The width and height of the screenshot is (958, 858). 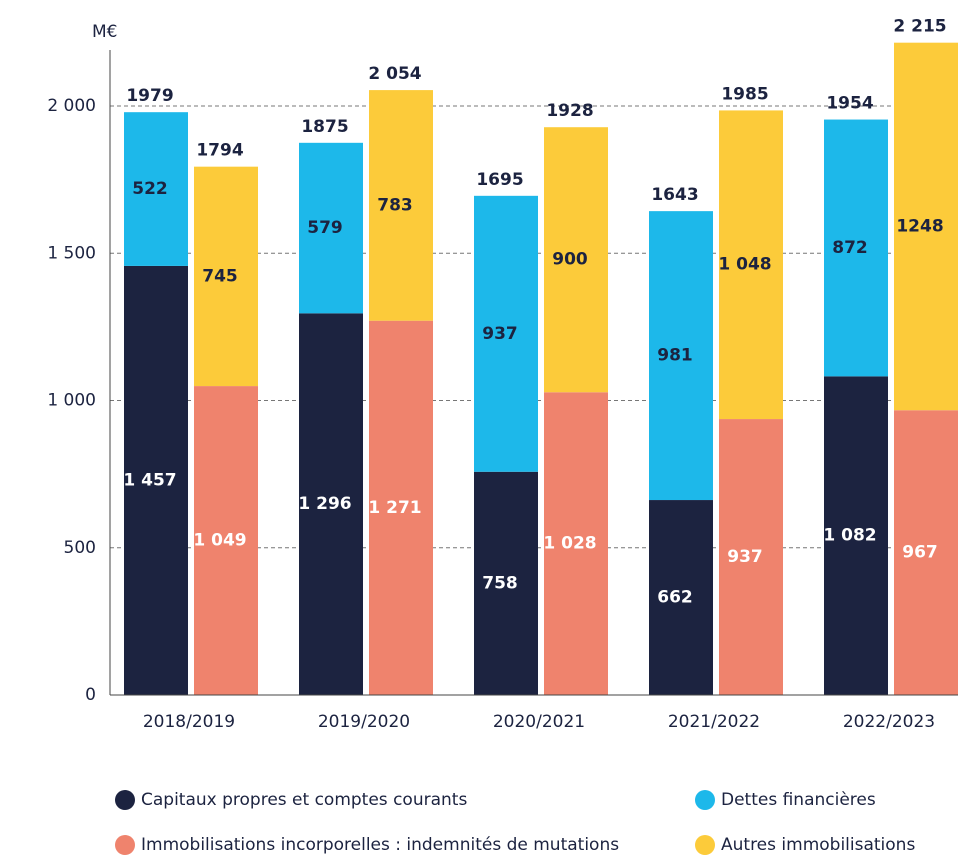 I want to click on x-tick-label: 2018/2019, so click(x=189, y=722).